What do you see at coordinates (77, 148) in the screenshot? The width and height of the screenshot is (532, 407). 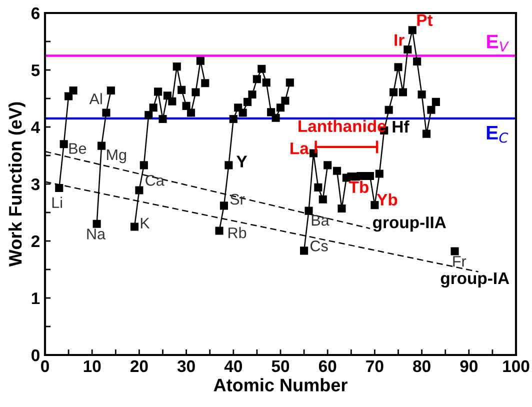 I see `annotation: Be` at bounding box center [77, 148].